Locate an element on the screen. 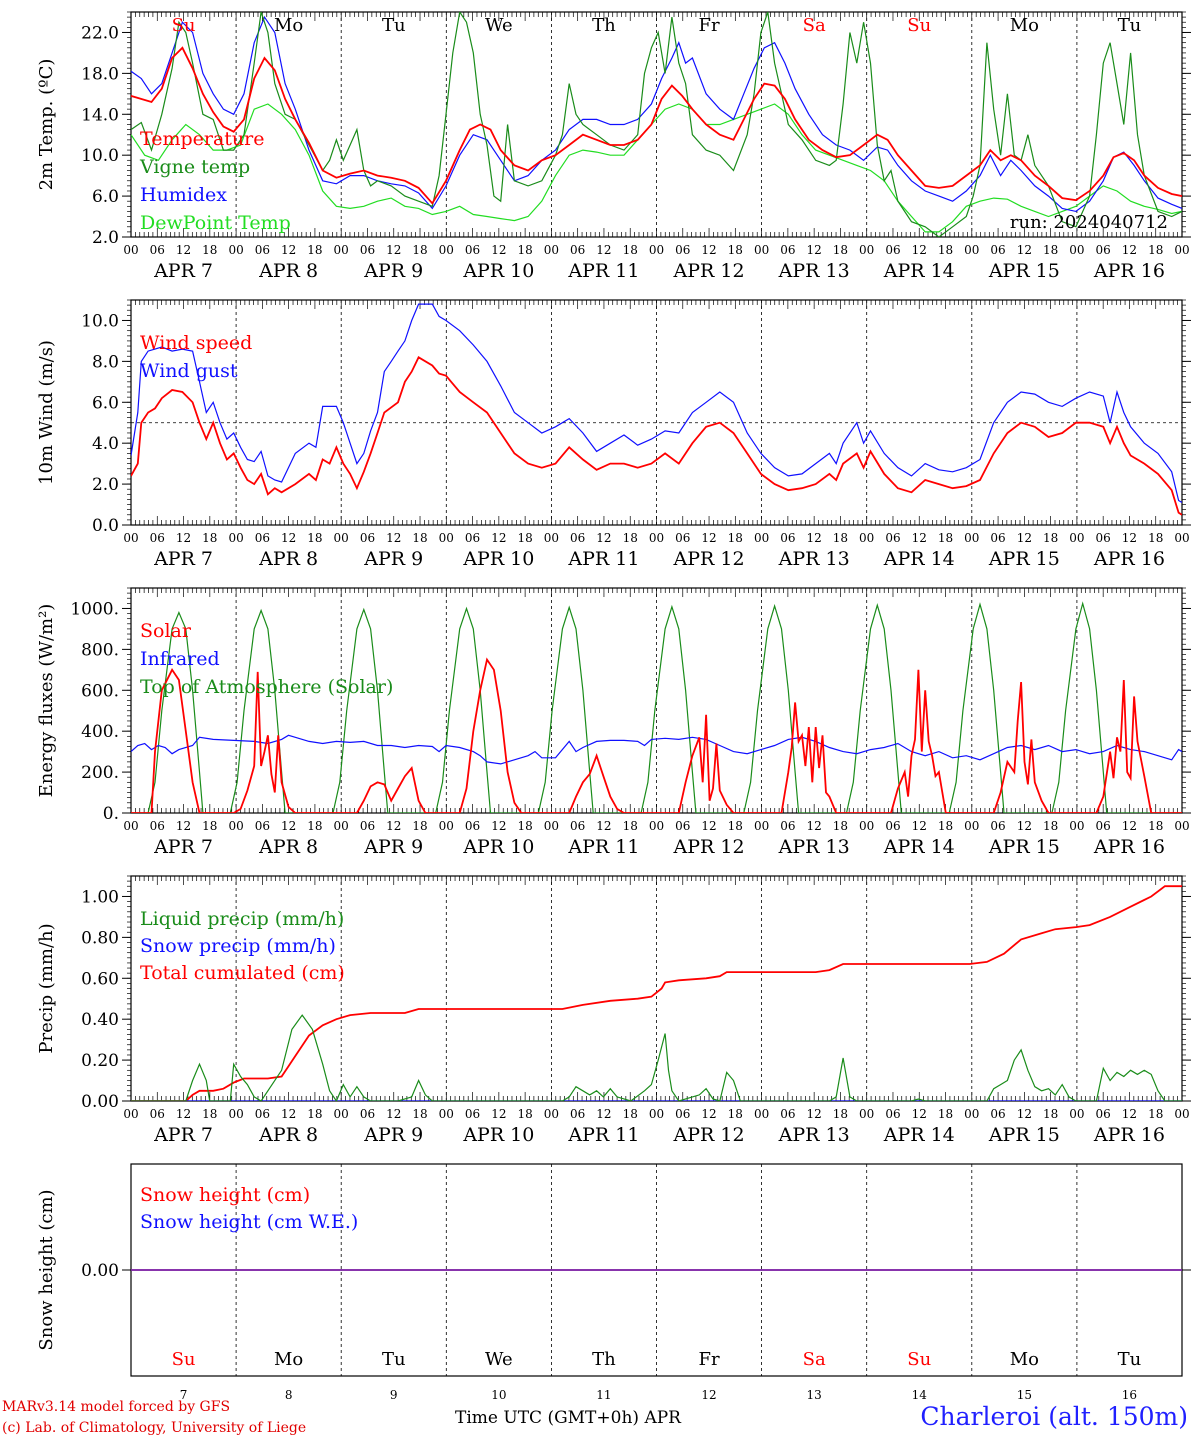  y-tick-label: 1000. is located at coordinates (94, 609).